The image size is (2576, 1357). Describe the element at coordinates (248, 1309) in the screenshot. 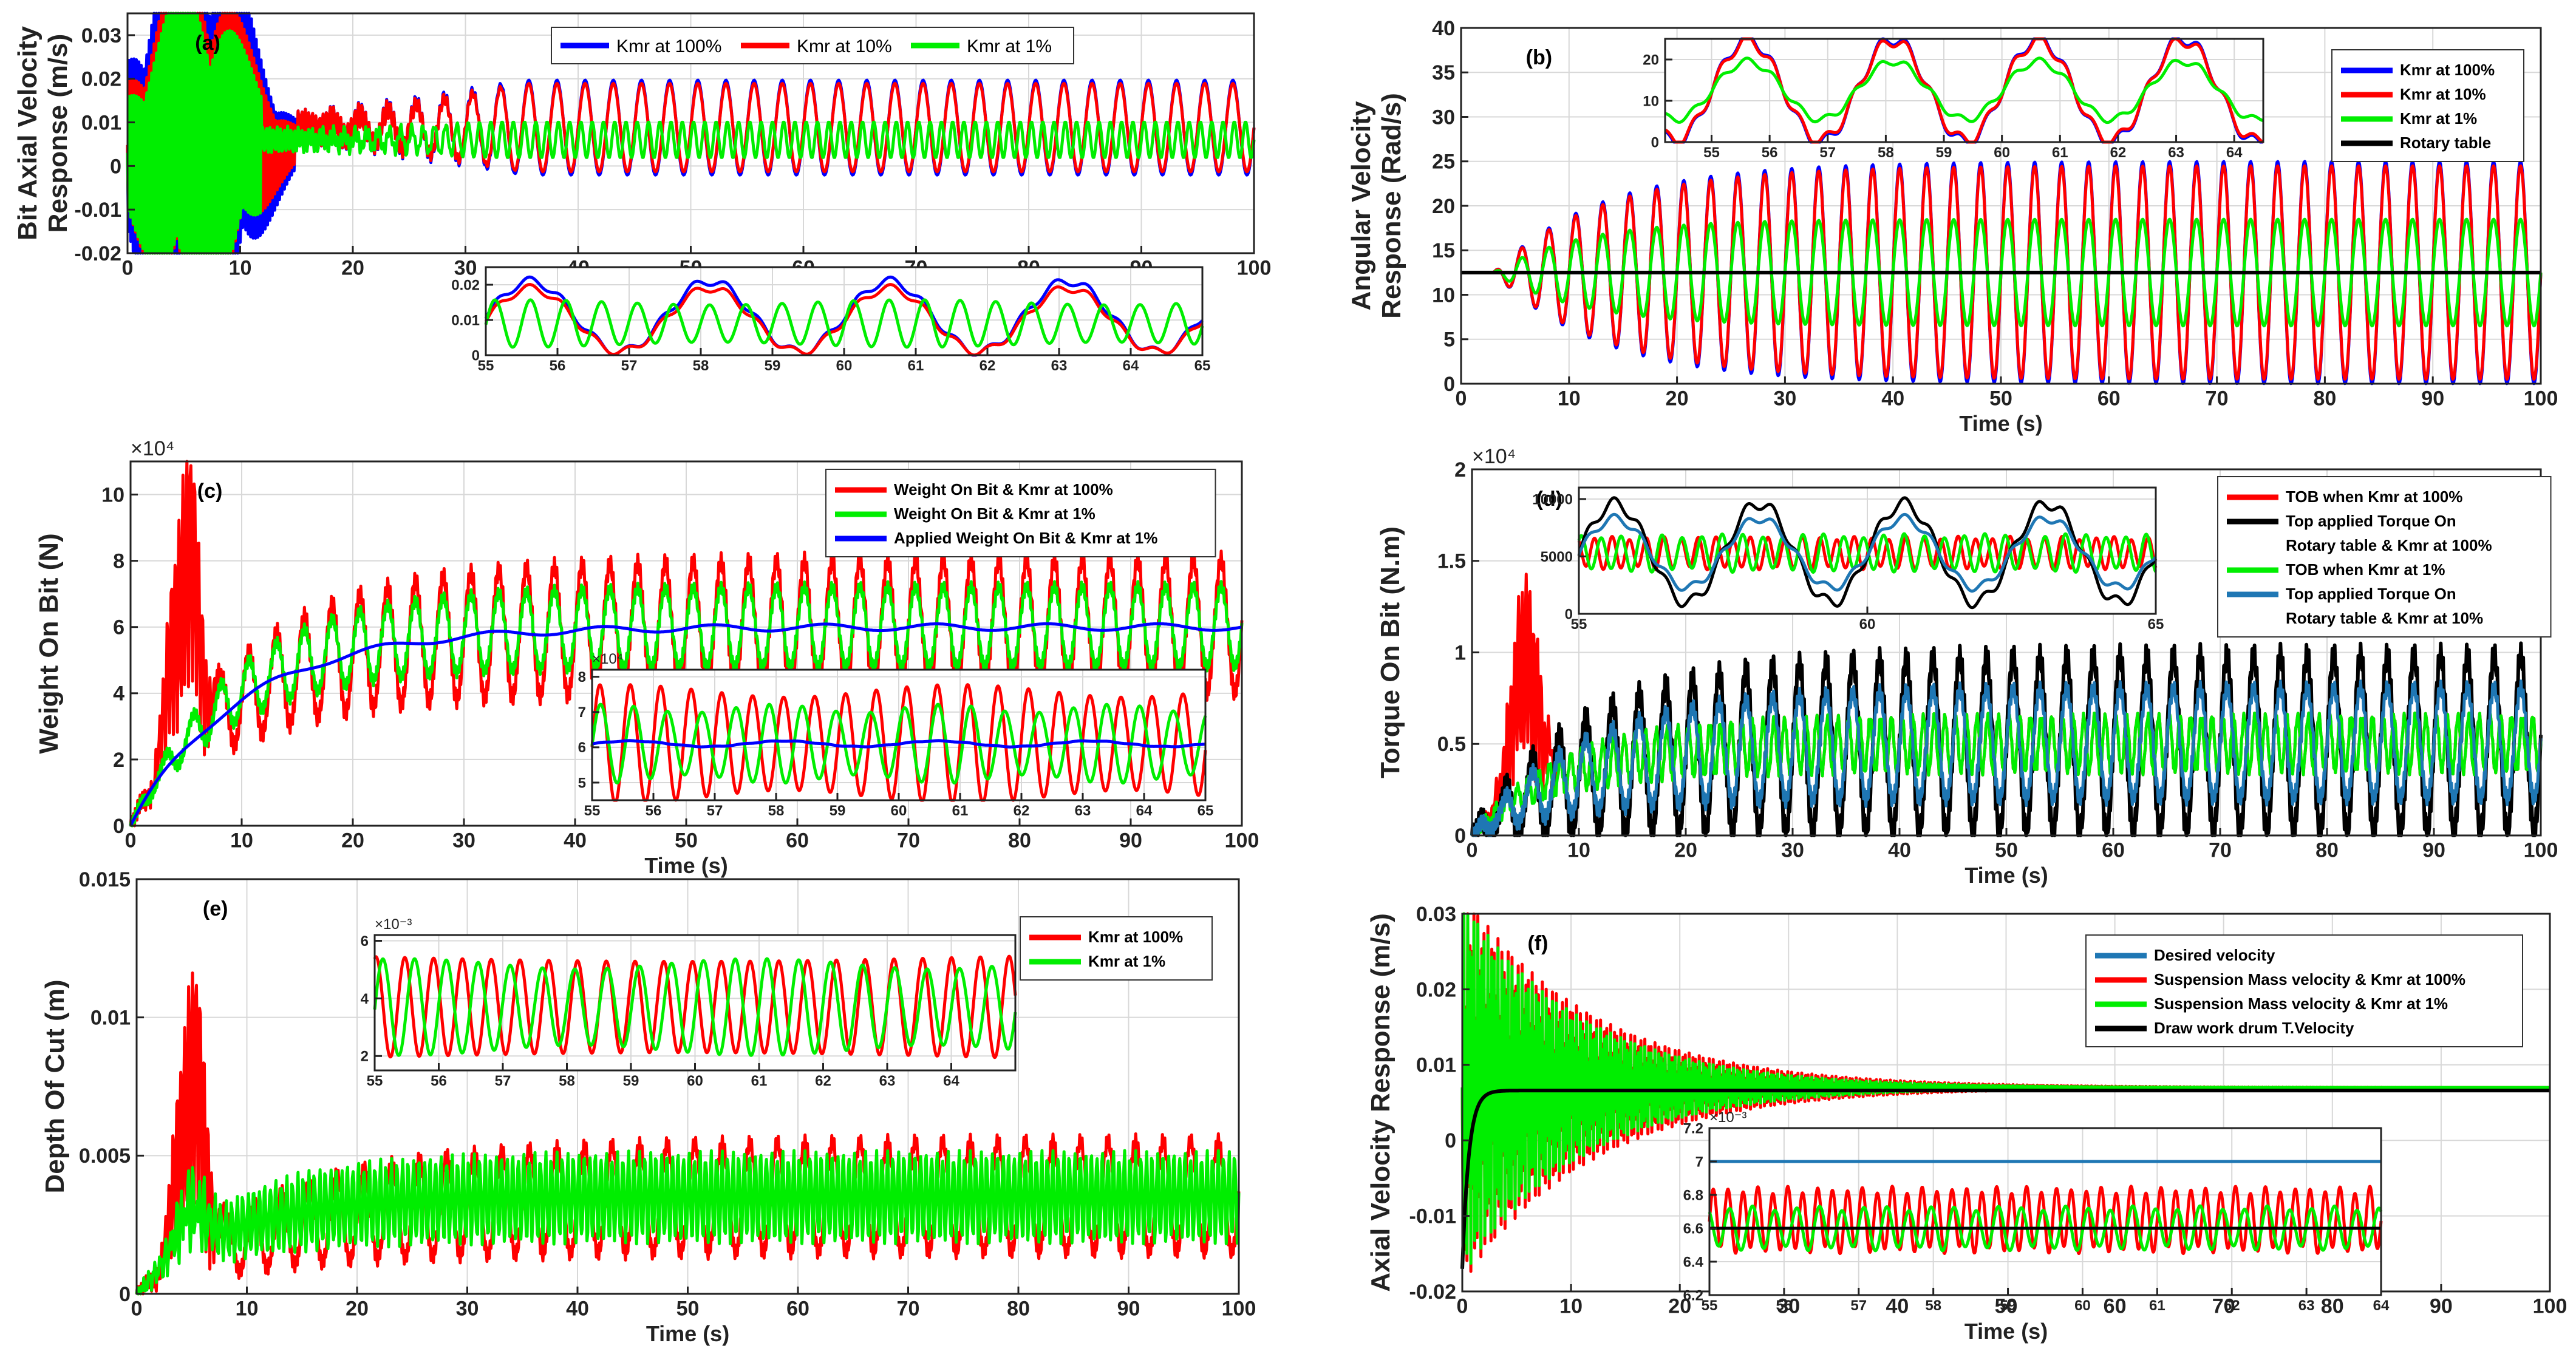

I see `chart-e-x-tick-label-1: 10` at that location.